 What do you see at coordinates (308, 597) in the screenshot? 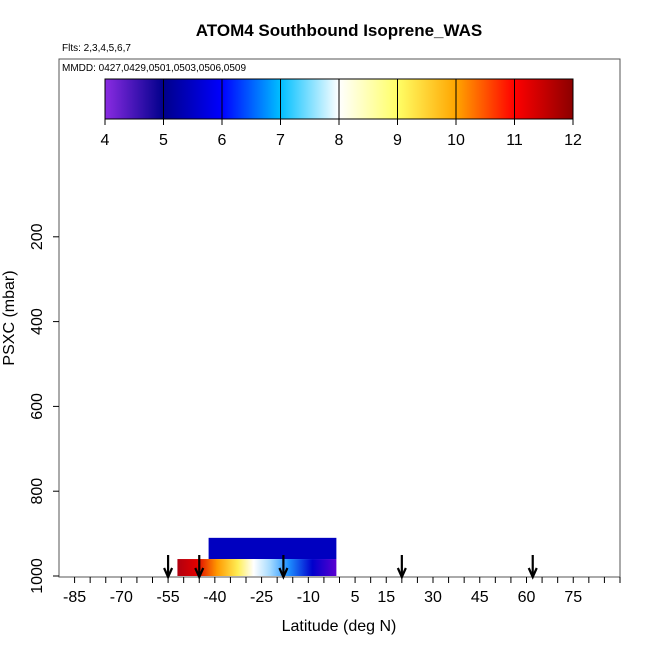
I see `x-tick-label: -10` at bounding box center [308, 597].